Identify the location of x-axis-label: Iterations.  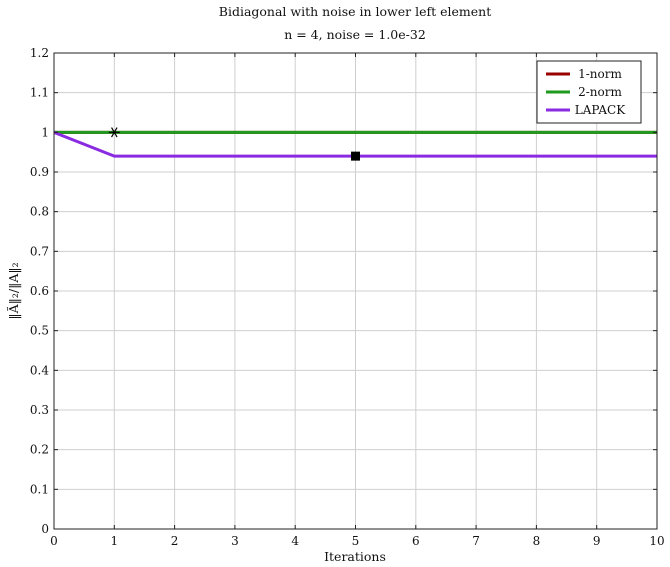
(355, 556).